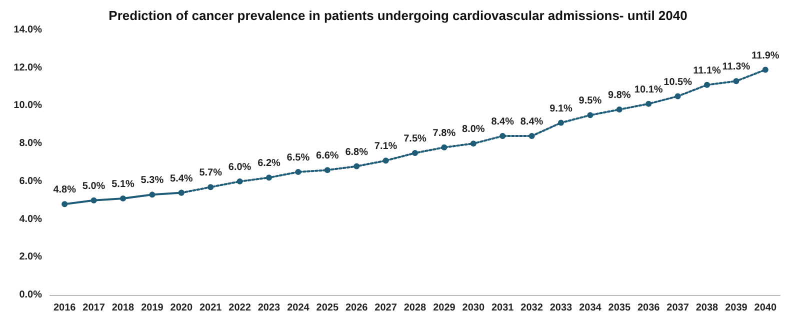 Image resolution: width=796 pixels, height=323 pixels. I want to click on y-tick-label: 2.0%, so click(30, 257).